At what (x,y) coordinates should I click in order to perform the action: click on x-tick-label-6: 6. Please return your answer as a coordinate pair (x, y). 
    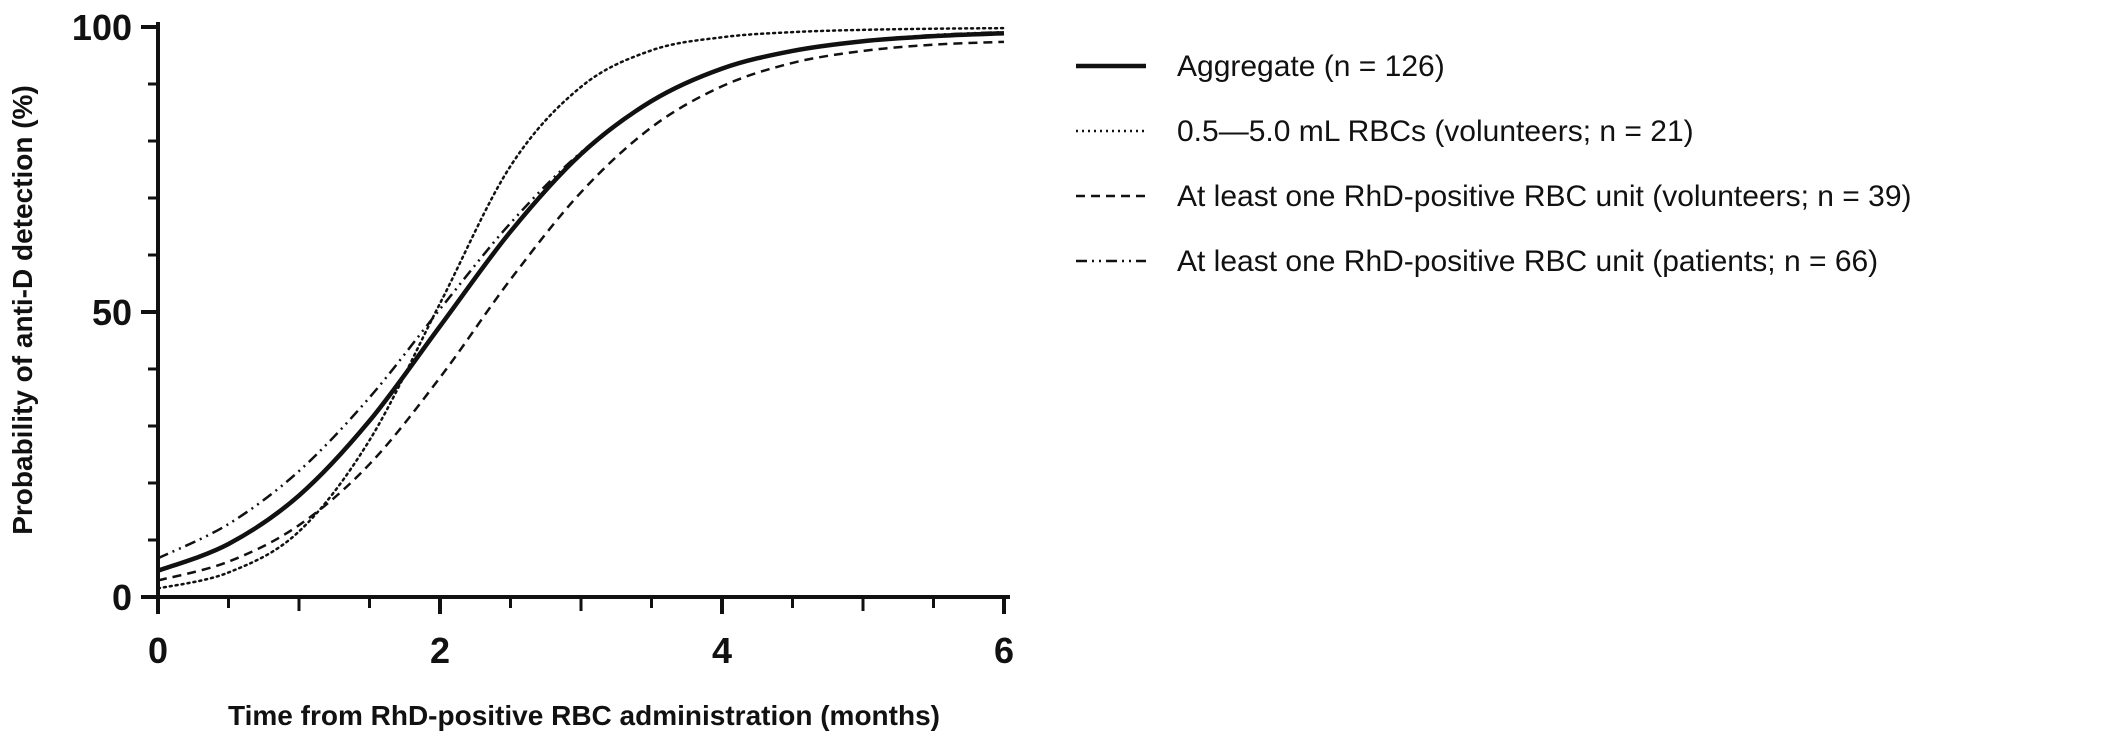
    Looking at the image, I should click on (1004, 650).